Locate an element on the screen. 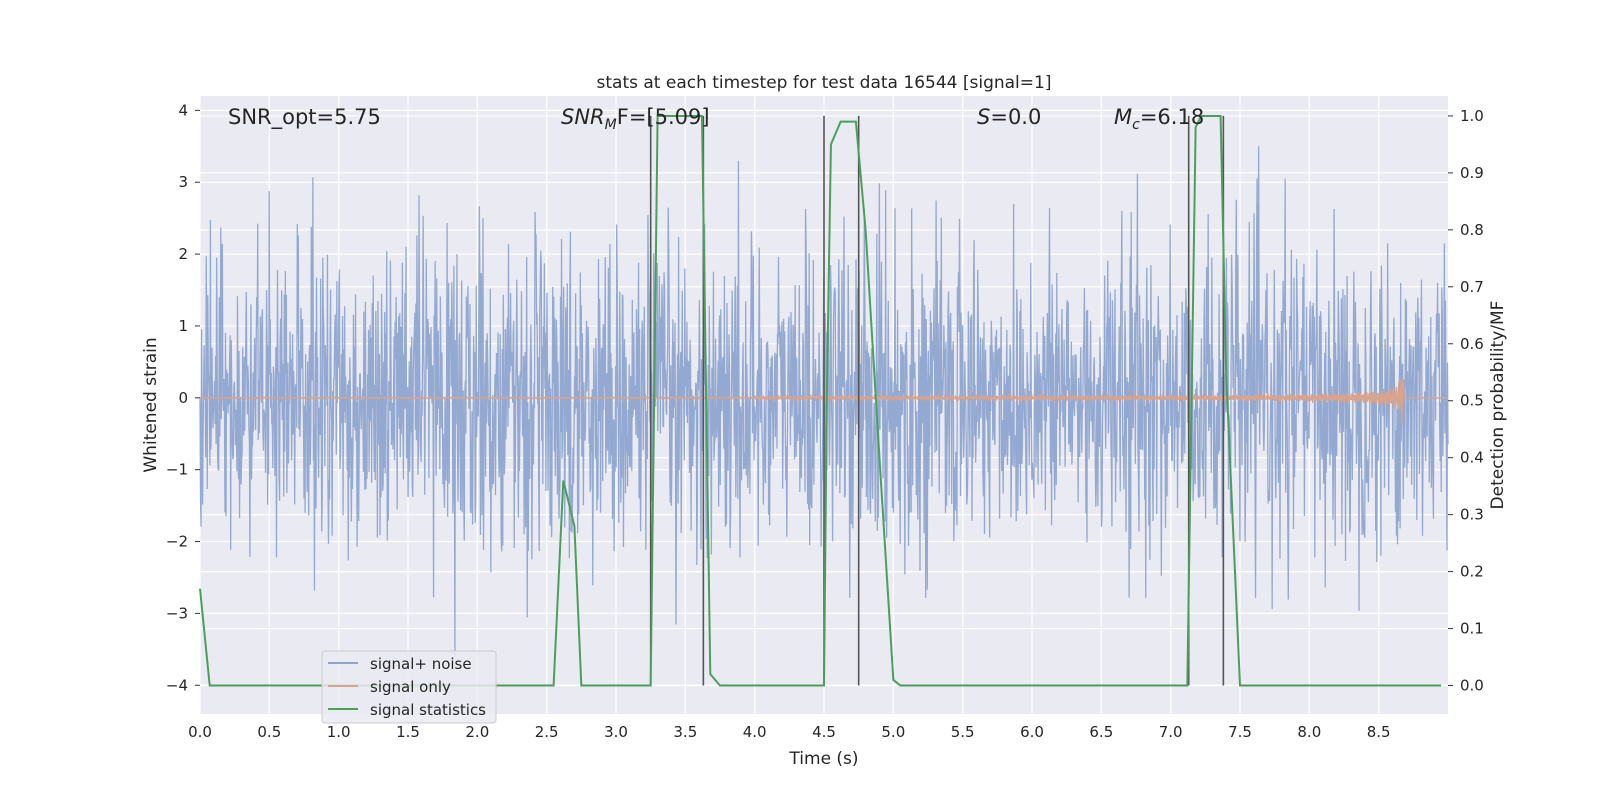 This screenshot has height=804, width=1600. y-tick-label-right: 0.3 is located at coordinates (1472, 515).